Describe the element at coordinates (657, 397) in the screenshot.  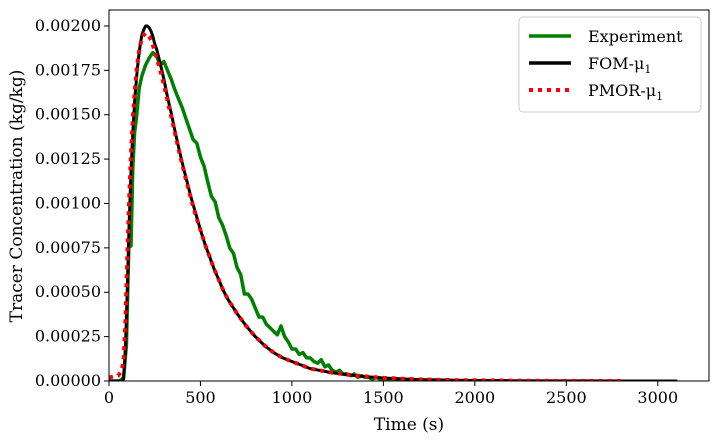
I see `x-tick-label: 3000` at that location.